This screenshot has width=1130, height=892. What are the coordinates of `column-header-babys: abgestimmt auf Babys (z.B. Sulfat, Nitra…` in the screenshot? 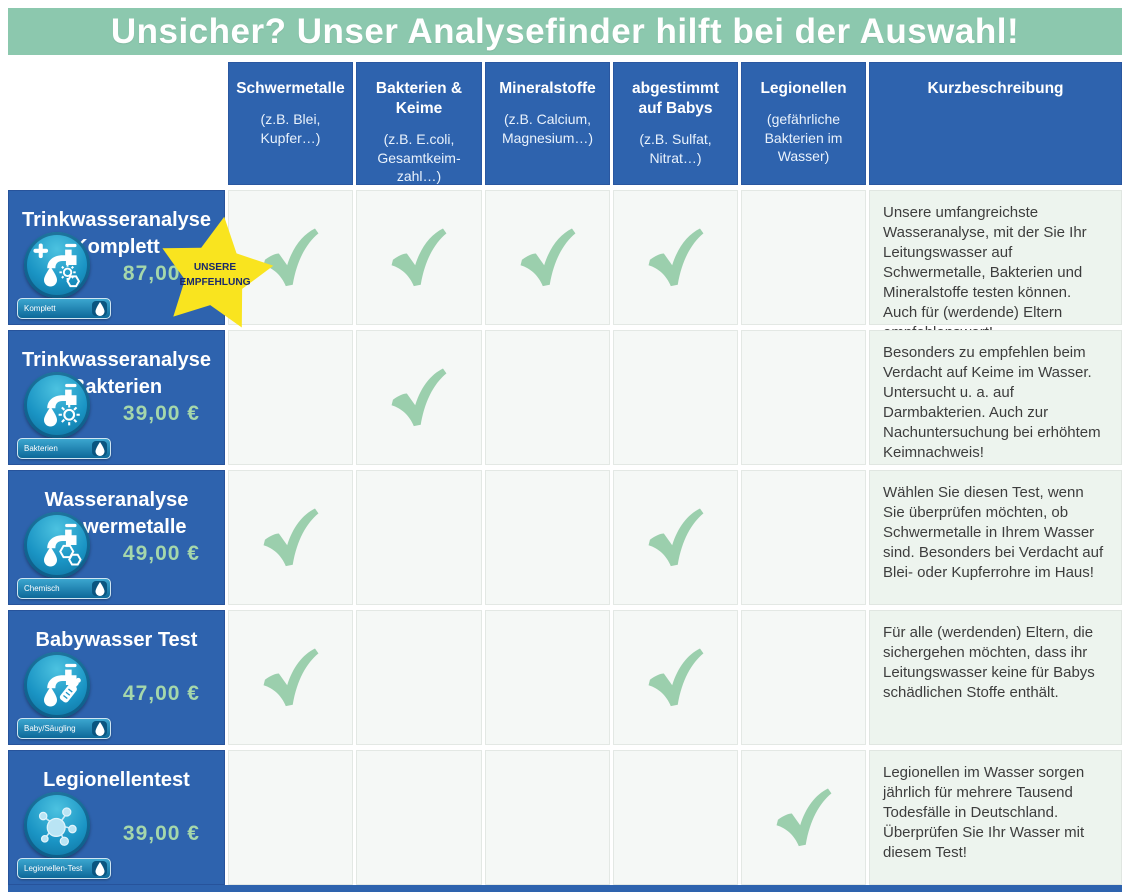 It's located at (675, 123).